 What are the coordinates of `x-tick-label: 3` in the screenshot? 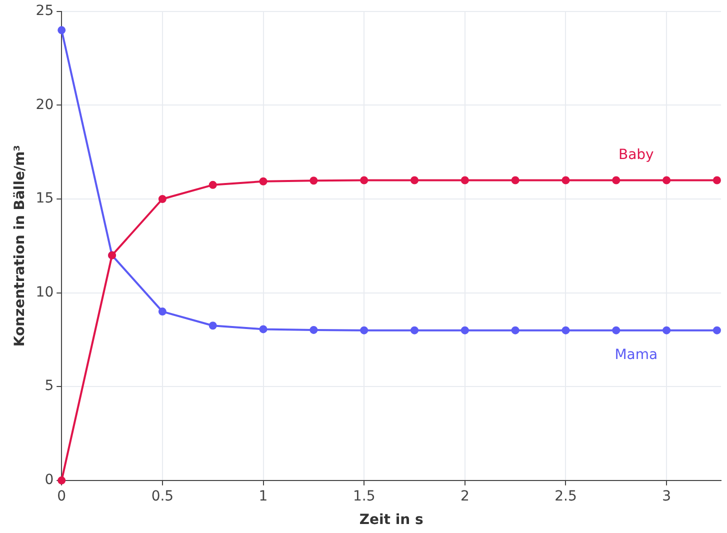 It's located at (667, 496).